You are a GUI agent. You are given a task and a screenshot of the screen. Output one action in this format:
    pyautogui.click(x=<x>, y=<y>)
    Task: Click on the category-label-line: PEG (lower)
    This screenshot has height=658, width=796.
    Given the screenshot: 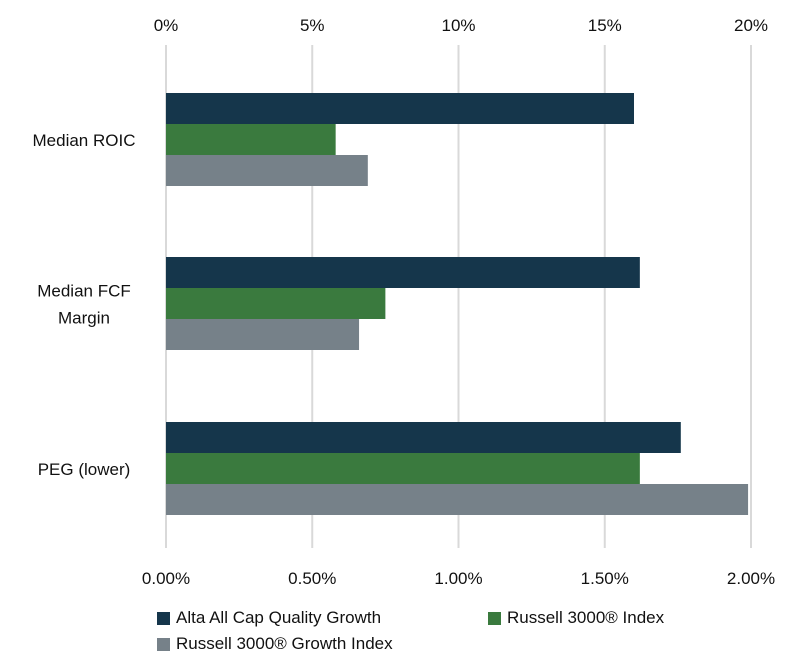 What is the action you would take?
    pyautogui.click(x=84, y=469)
    